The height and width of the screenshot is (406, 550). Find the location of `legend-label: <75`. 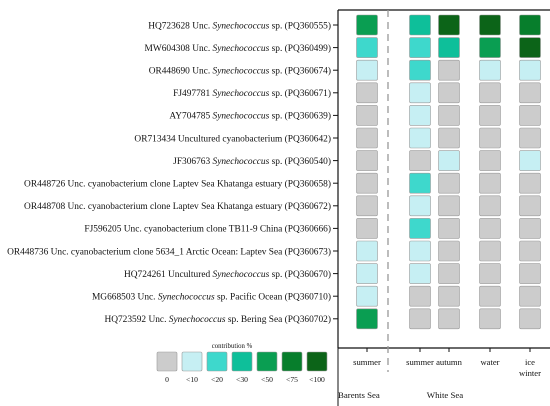

legend-label: <75 is located at coordinates (292, 379).